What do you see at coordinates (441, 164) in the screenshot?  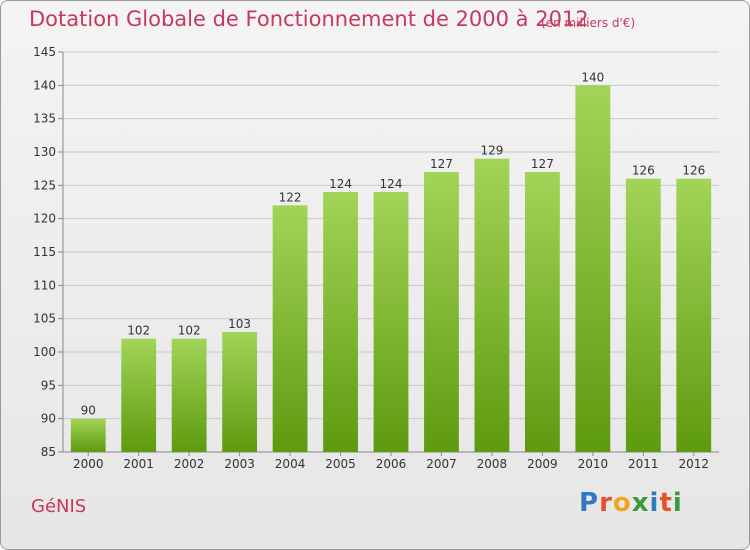 I see `value-label-2007: 127` at bounding box center [441, 164].